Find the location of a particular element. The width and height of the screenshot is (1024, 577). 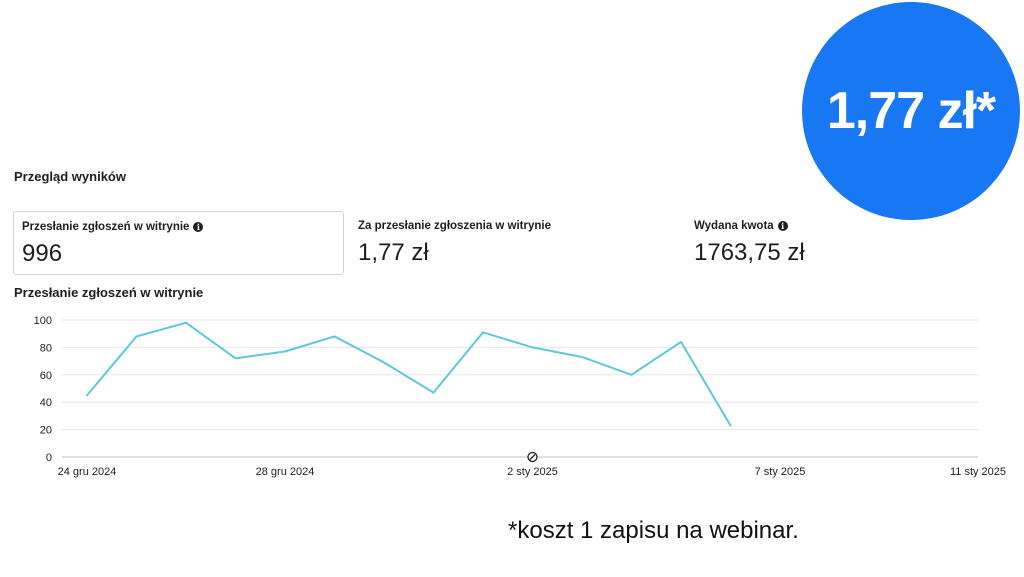

series-line is located at coordinates (409, 374).